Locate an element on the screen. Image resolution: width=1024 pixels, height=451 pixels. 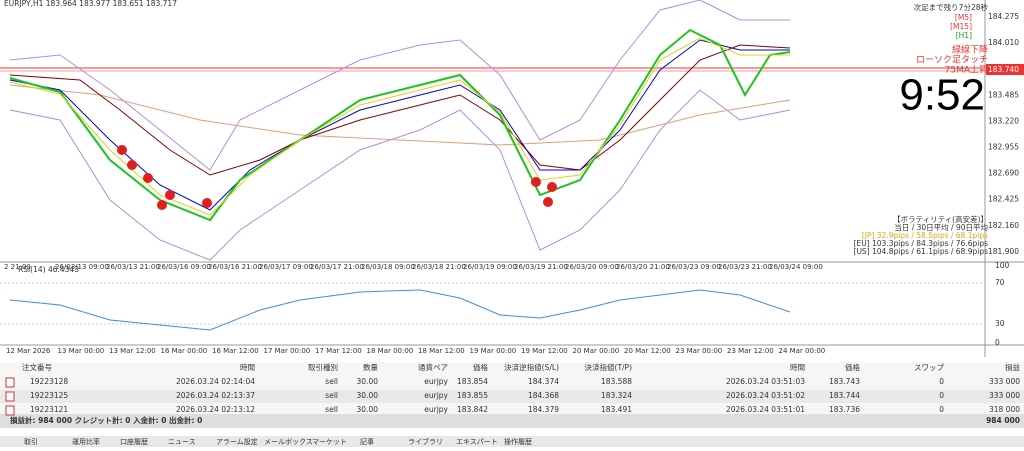
time-label: 26/03/19 09:00 is located at coordinates (490, 267).